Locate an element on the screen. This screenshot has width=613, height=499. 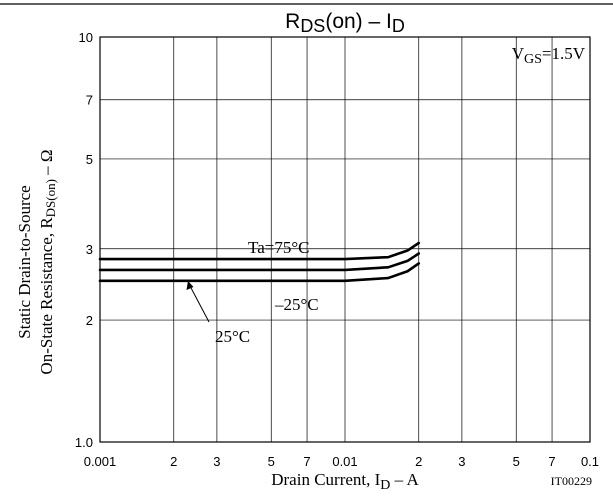
x-tick-label: 0.01 is located at coordinates (344, 461).